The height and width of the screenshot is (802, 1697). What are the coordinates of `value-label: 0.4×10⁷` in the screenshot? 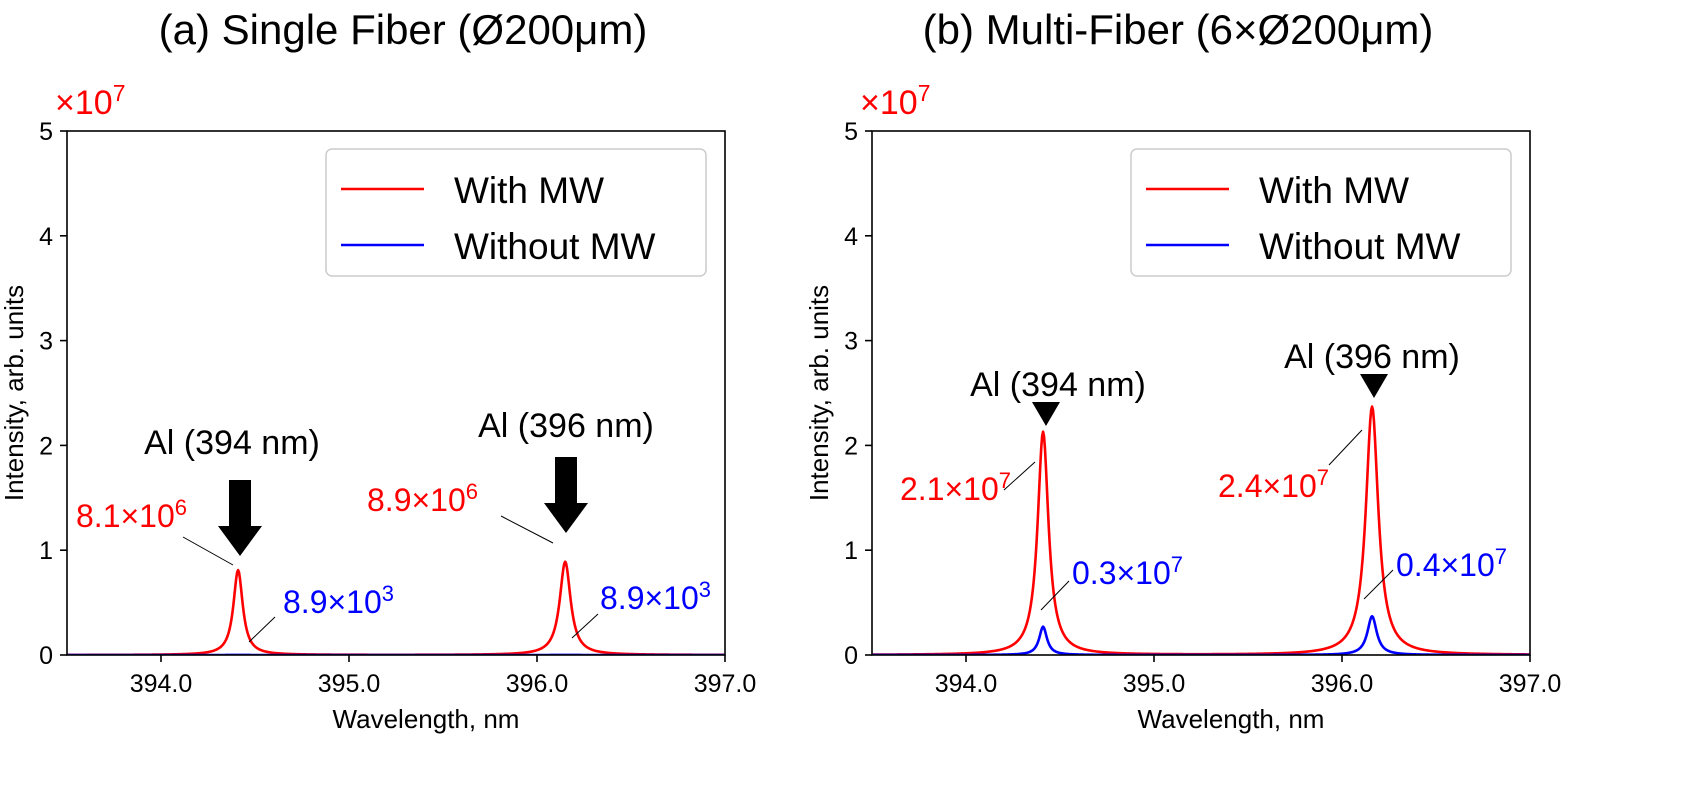 It's located at (1451, 563).